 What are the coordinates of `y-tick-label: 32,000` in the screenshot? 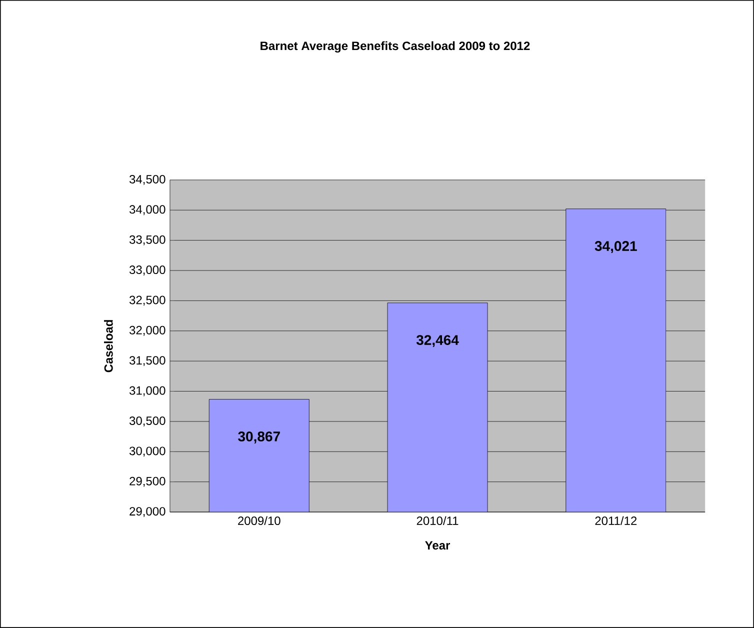 It's located at (147, 331).